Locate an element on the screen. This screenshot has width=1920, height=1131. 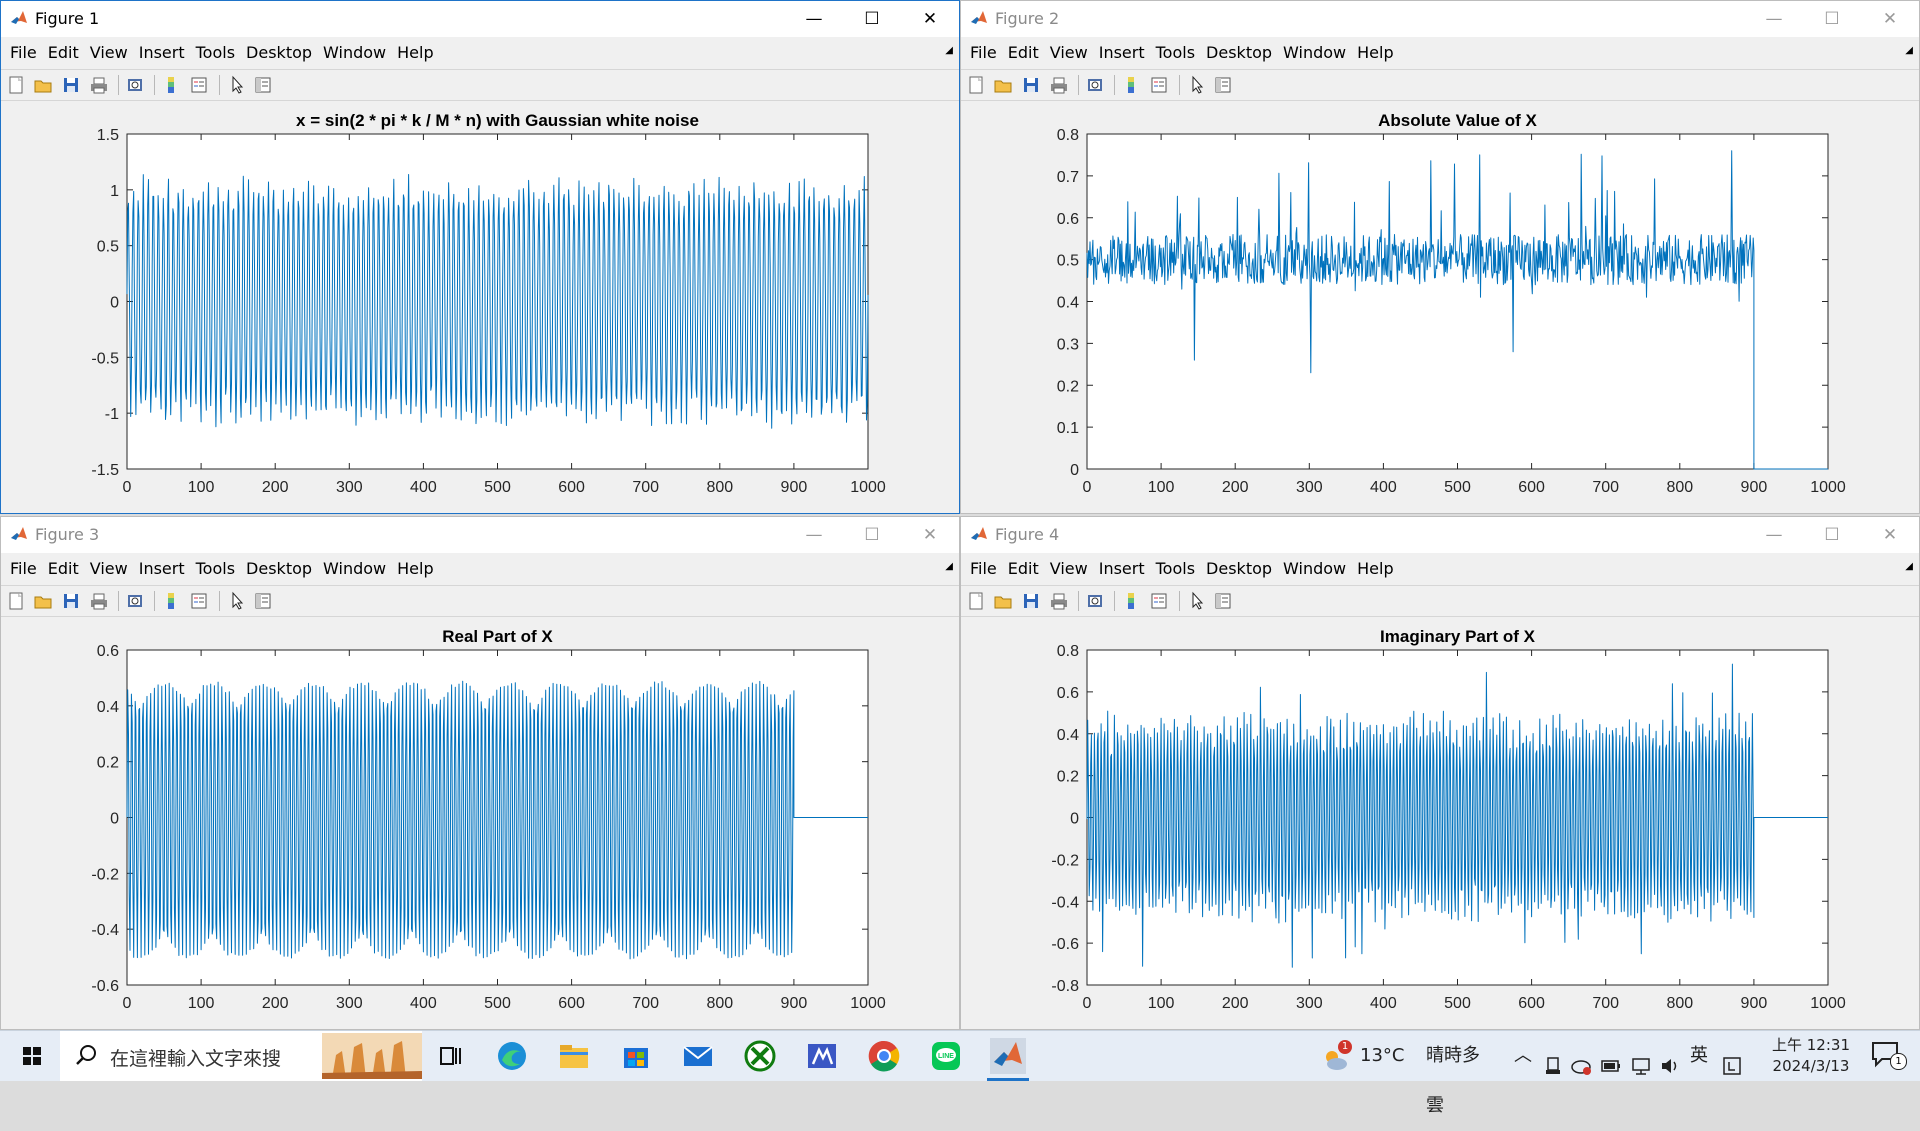
matlab-editor-icon is located at coordinates (822, 1056).